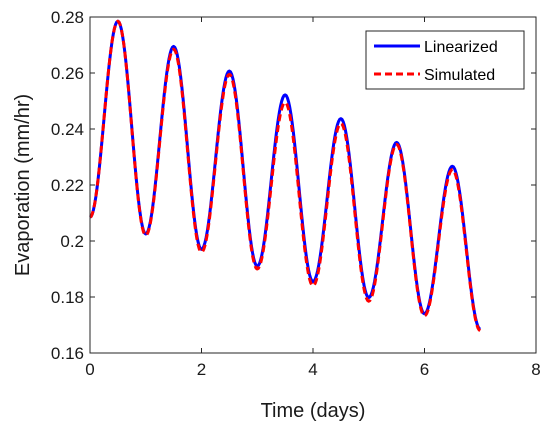 The width and height of the screenshot is (550, 431). What do you see at coordinates (312, 369) in the screenshot?
I see `x-tick-label: 4` at bounding box center [312, 369].